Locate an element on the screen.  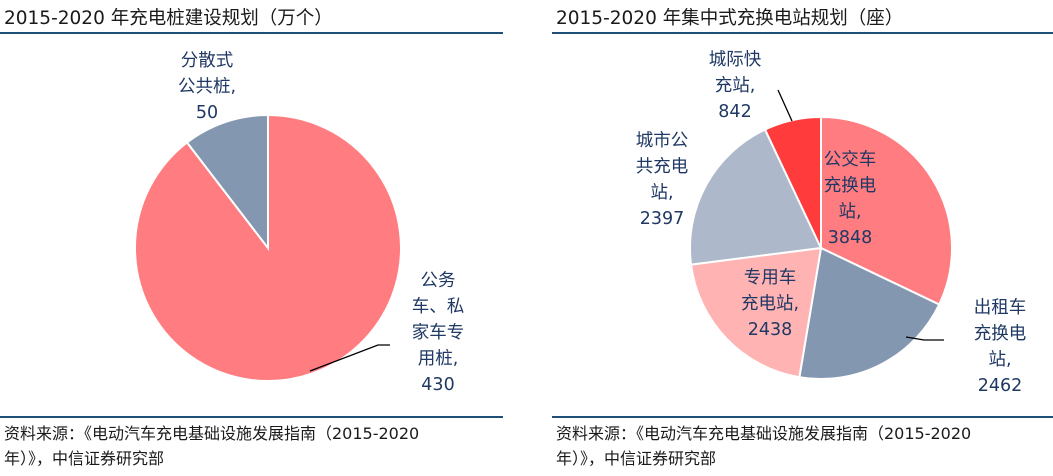
slice-label-line: 充站, is located at coordinates (735, 86).